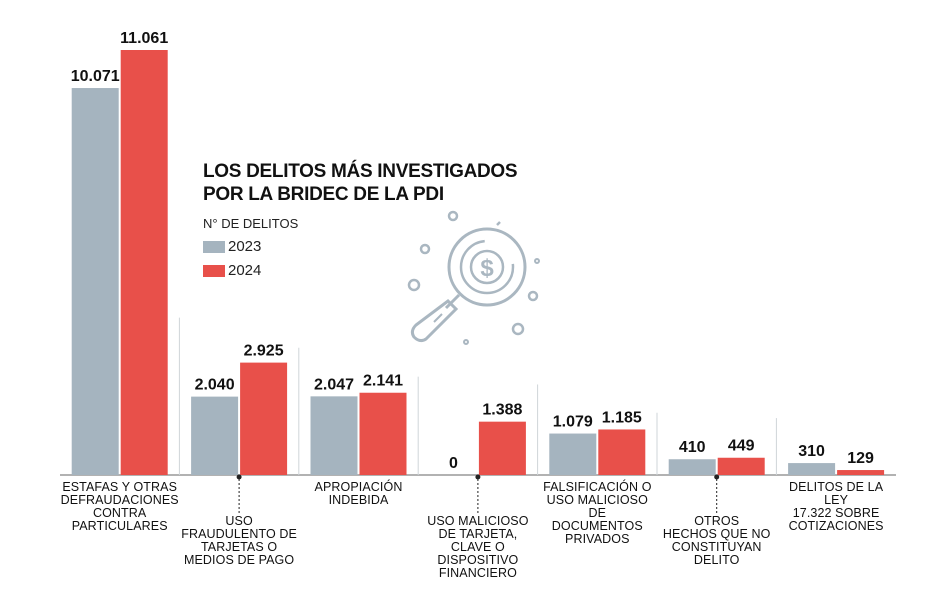 The width and height of the screenshot is (938, 600). What do you see at coordinates (245, 270) in the screenshot?
I see `legend-label-2024: 2024` at bounding box center [245, 270].